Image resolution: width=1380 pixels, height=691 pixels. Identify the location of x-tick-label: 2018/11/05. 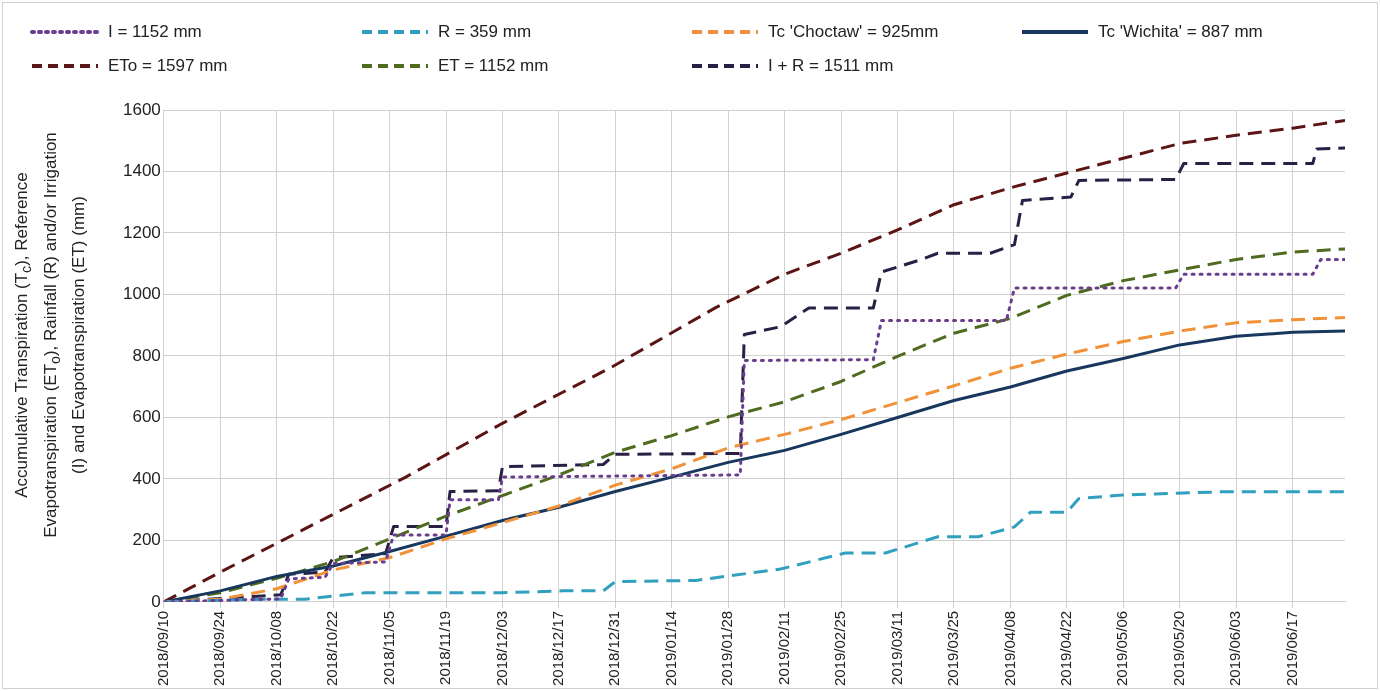
(388, 647).